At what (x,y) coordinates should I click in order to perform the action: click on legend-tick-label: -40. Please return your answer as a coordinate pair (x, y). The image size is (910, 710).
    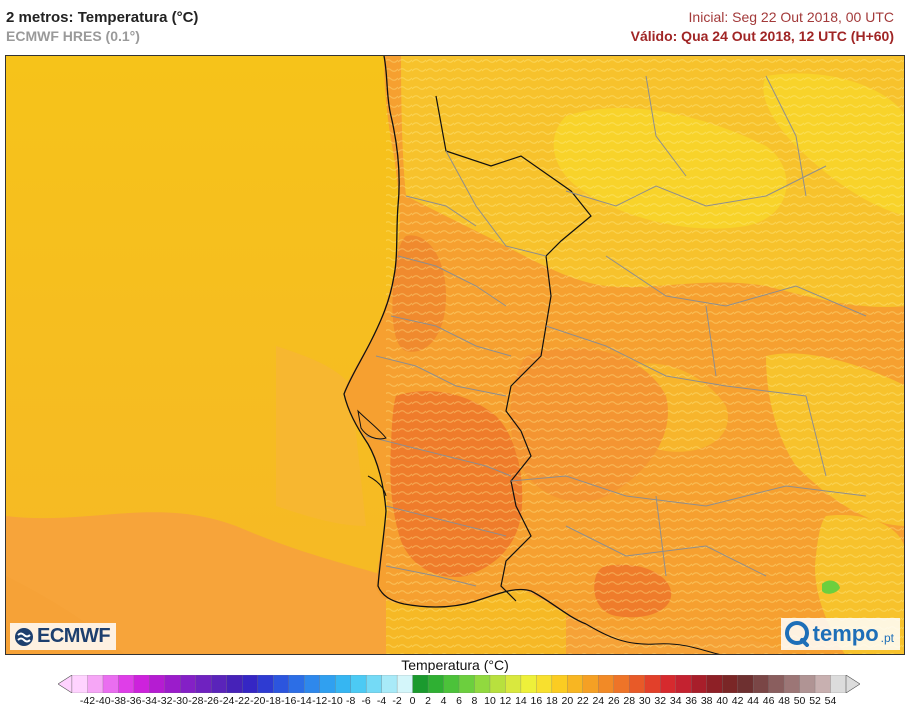
    Looking at the image, I should click on (103, 701).